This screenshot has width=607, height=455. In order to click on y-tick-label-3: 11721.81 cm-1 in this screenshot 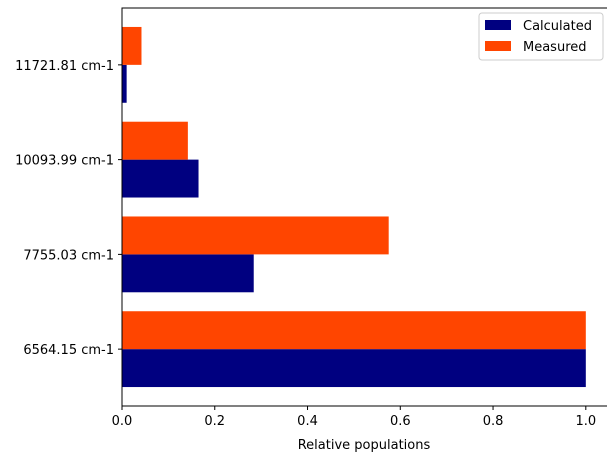, I will do `click(64, 66)`.